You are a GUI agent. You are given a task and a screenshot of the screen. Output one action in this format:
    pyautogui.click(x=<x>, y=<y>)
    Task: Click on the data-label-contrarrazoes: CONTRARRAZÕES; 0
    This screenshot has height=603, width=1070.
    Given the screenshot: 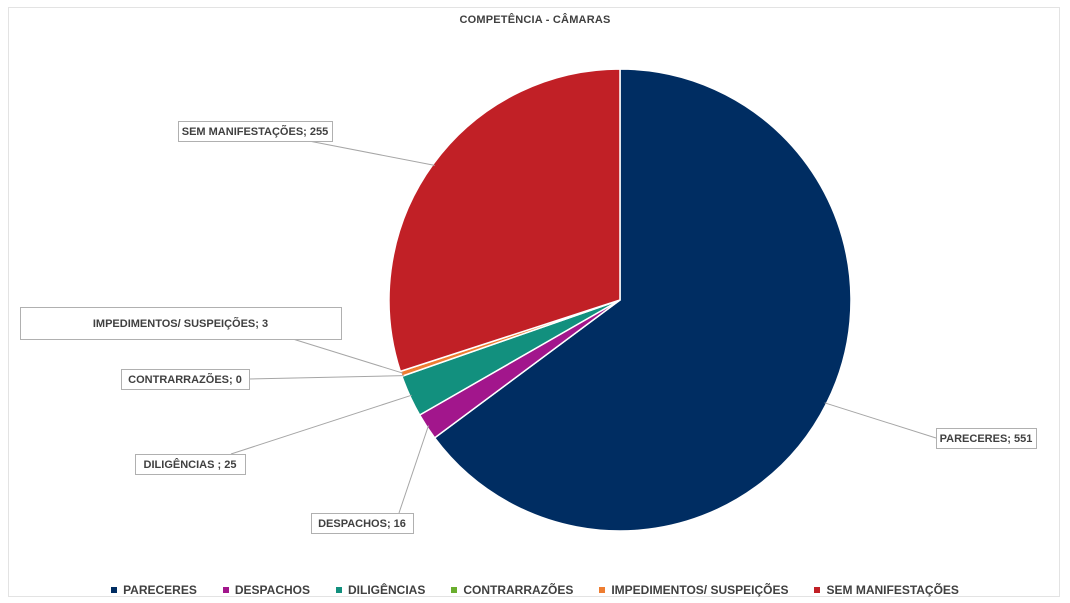 What is the action you would take?
    pyautogui.click(x=185, y=379)
    